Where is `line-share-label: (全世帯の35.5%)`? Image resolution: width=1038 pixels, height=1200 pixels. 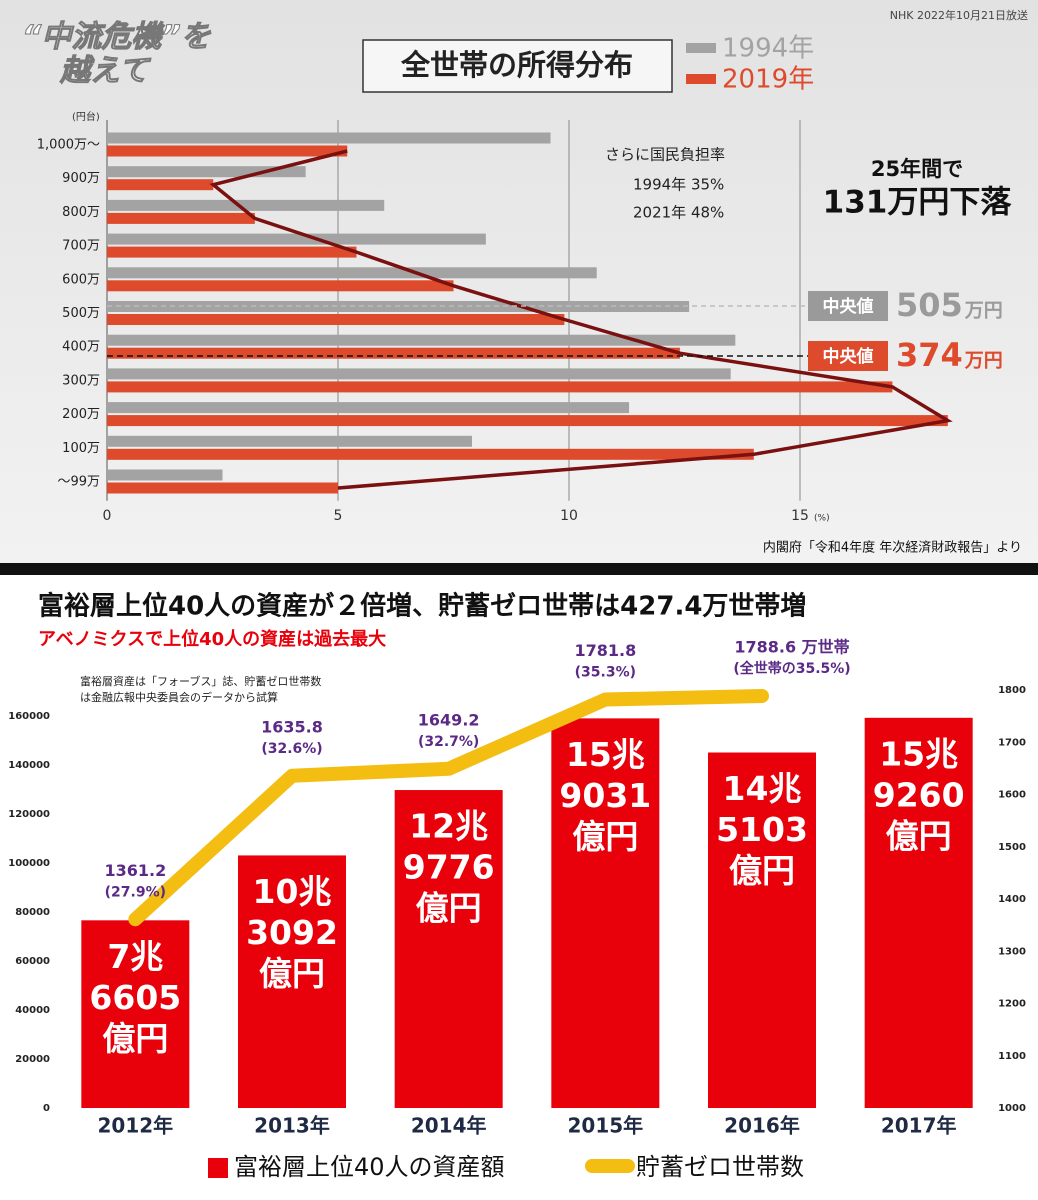
line-share-label: (全世帯の35.5%) is located at coordinates (791, 668).